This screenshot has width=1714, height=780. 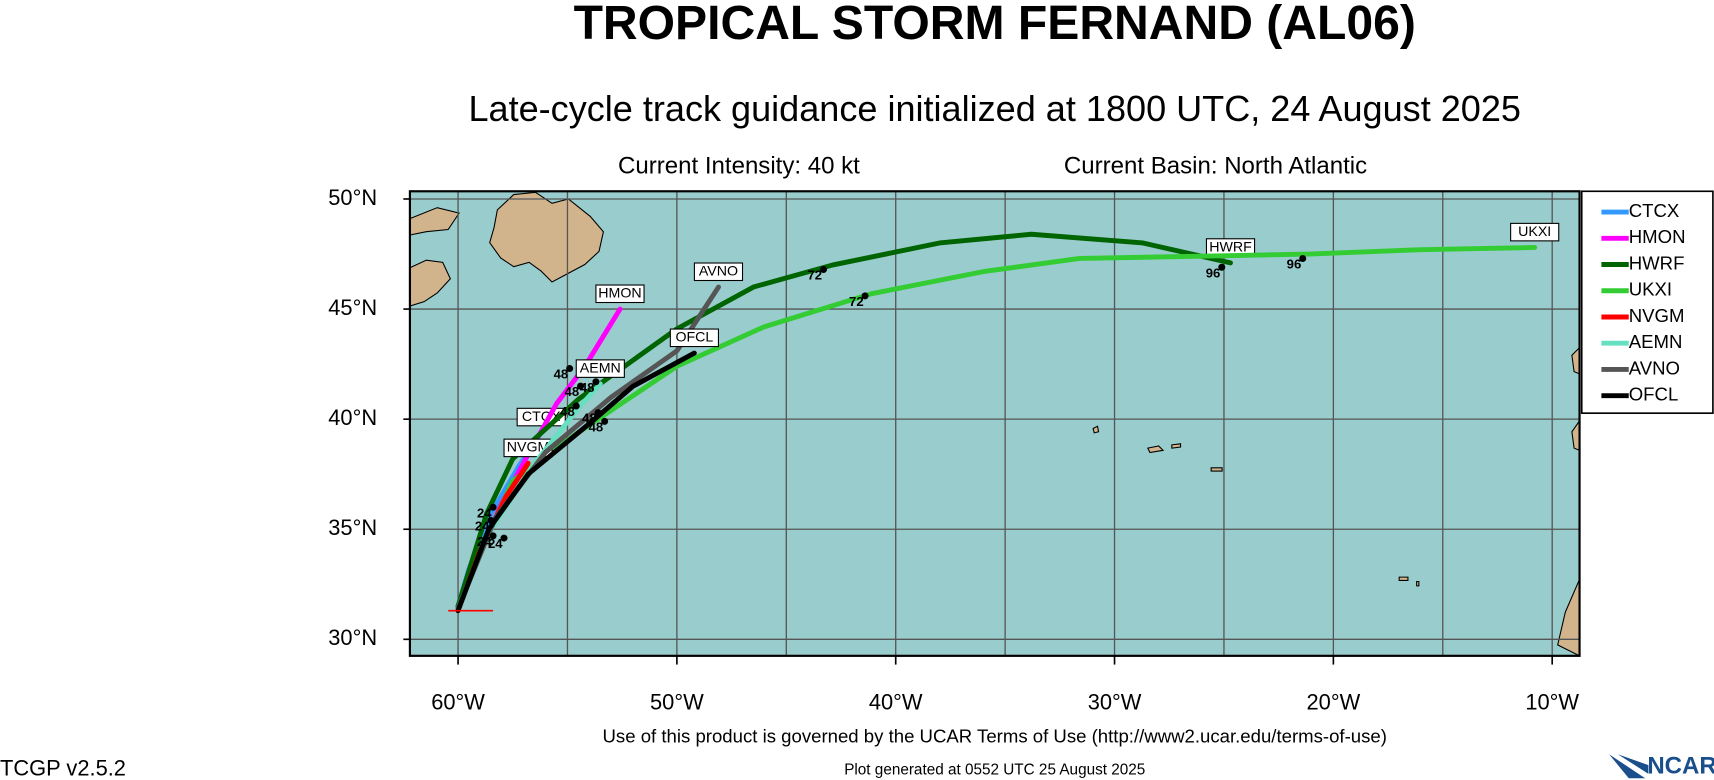 What do you see at coordinates (1654, 367) in the screenshot?
I see `legend-label: AVNO` at bounding box center [1654, 367].